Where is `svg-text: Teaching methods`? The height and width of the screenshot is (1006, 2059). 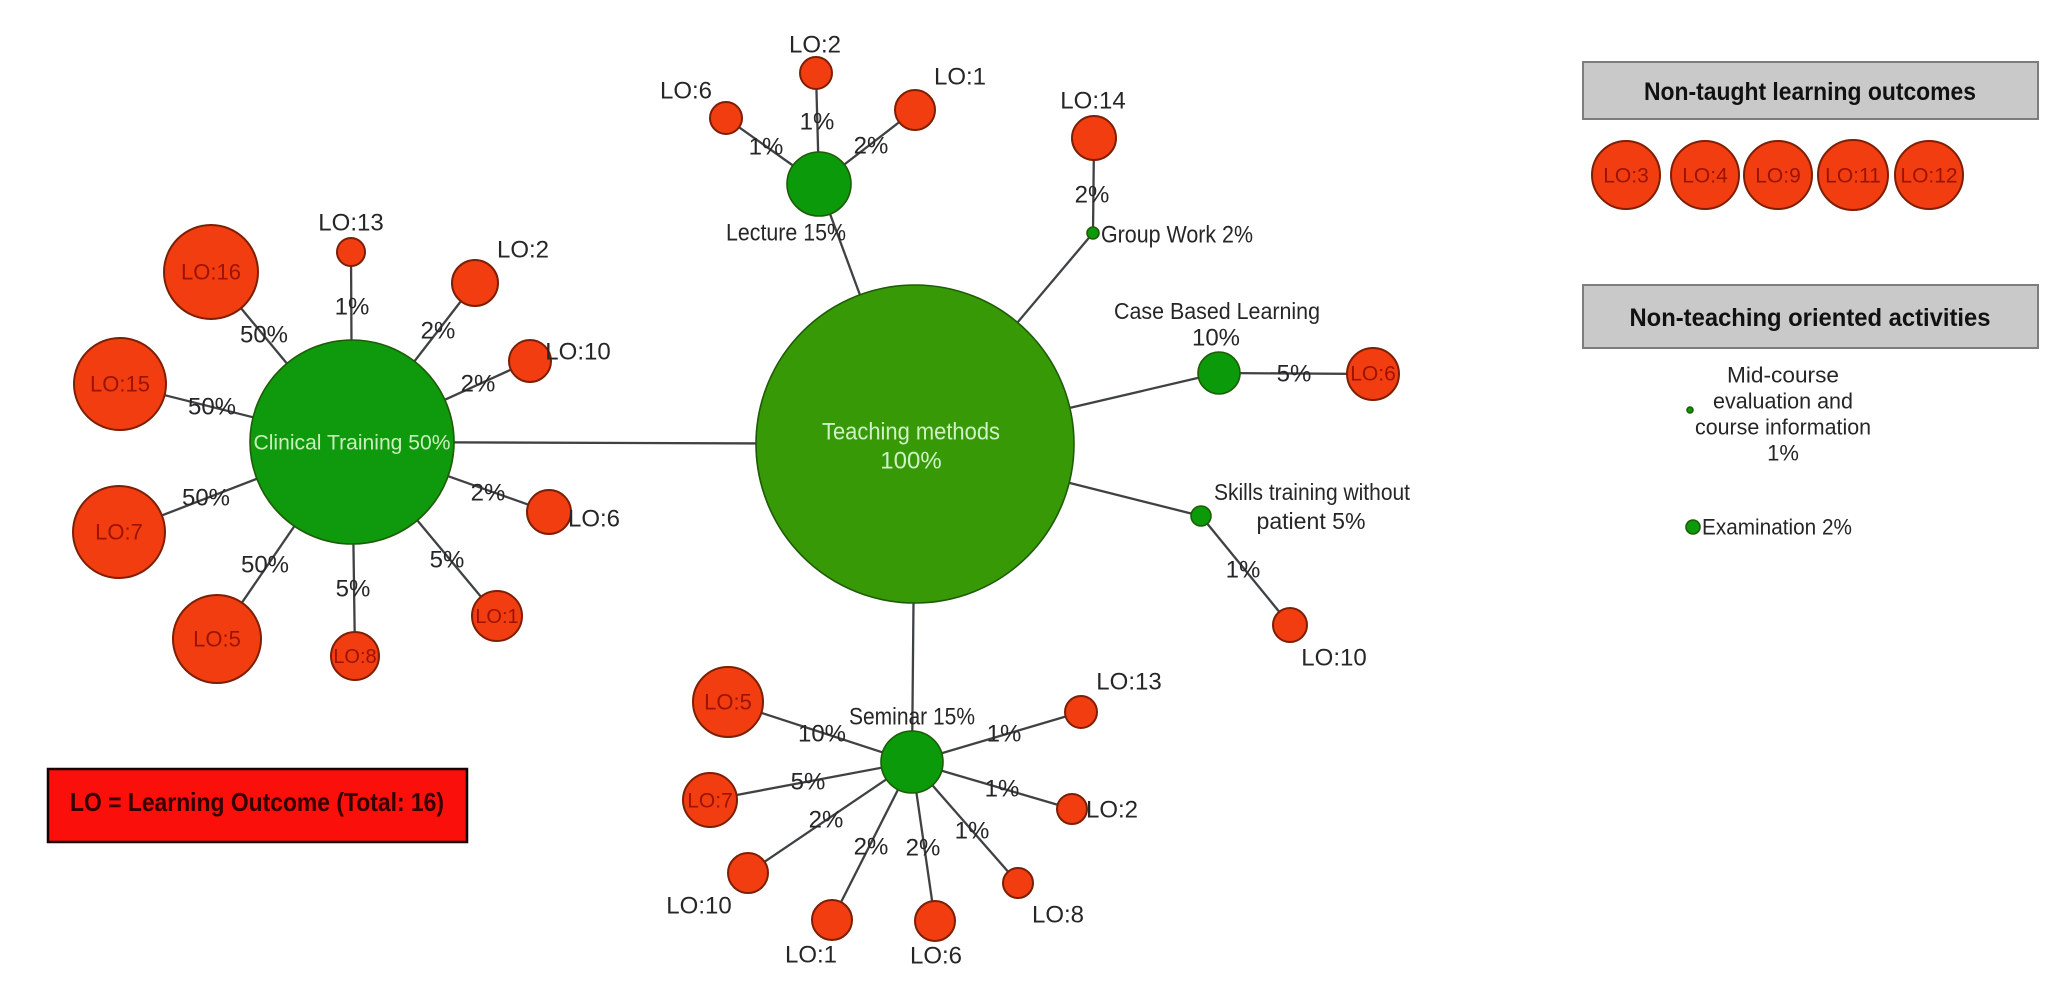 svg-text: Teaching methods is located at coordinates (911, 431).